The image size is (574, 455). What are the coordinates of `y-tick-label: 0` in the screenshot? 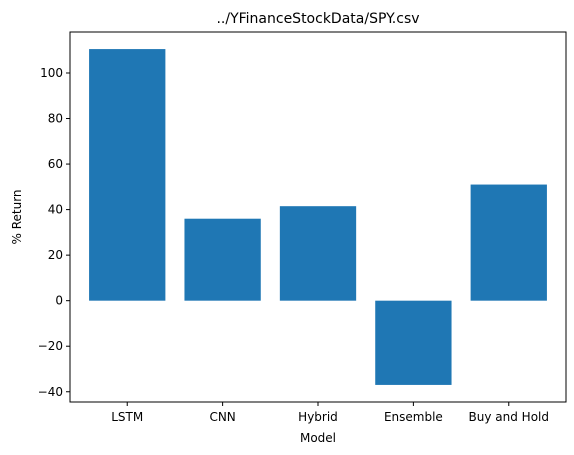 It's located at (59, 301).